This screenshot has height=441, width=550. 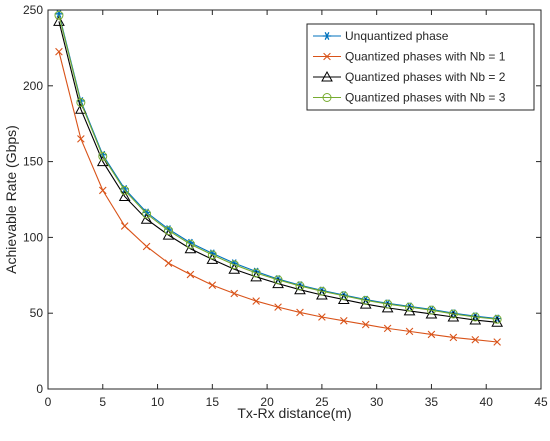 I want to click on legend-label-2: Quantized phases with Nb = 1, so click(x=425, y=57).